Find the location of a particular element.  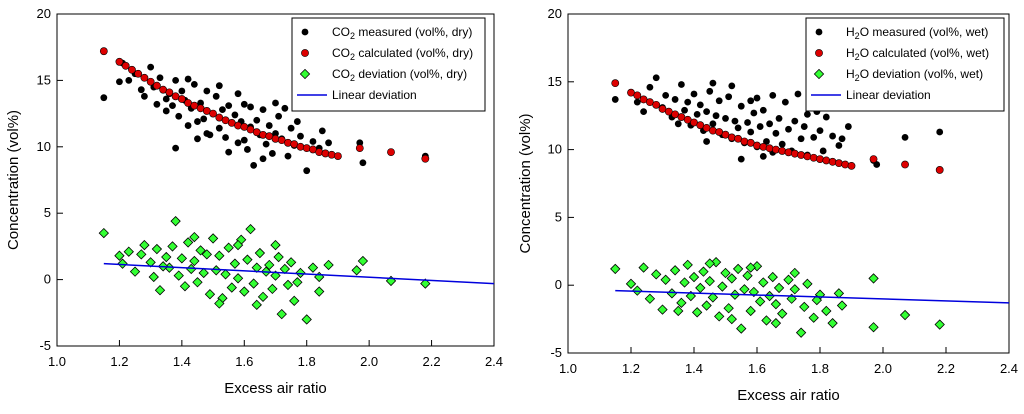

chart2-legend-marker-deviation is located at coordinates (819, 74).